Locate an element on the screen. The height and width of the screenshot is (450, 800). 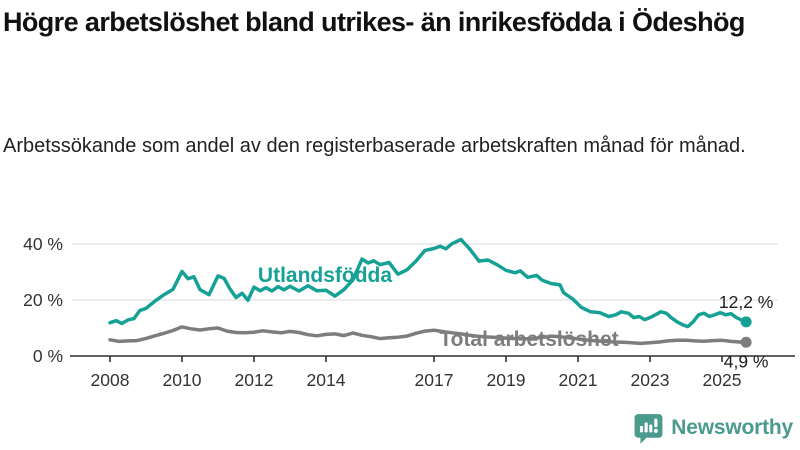
y-axis-label-40: 40 % is located at coordinates (43, 244).